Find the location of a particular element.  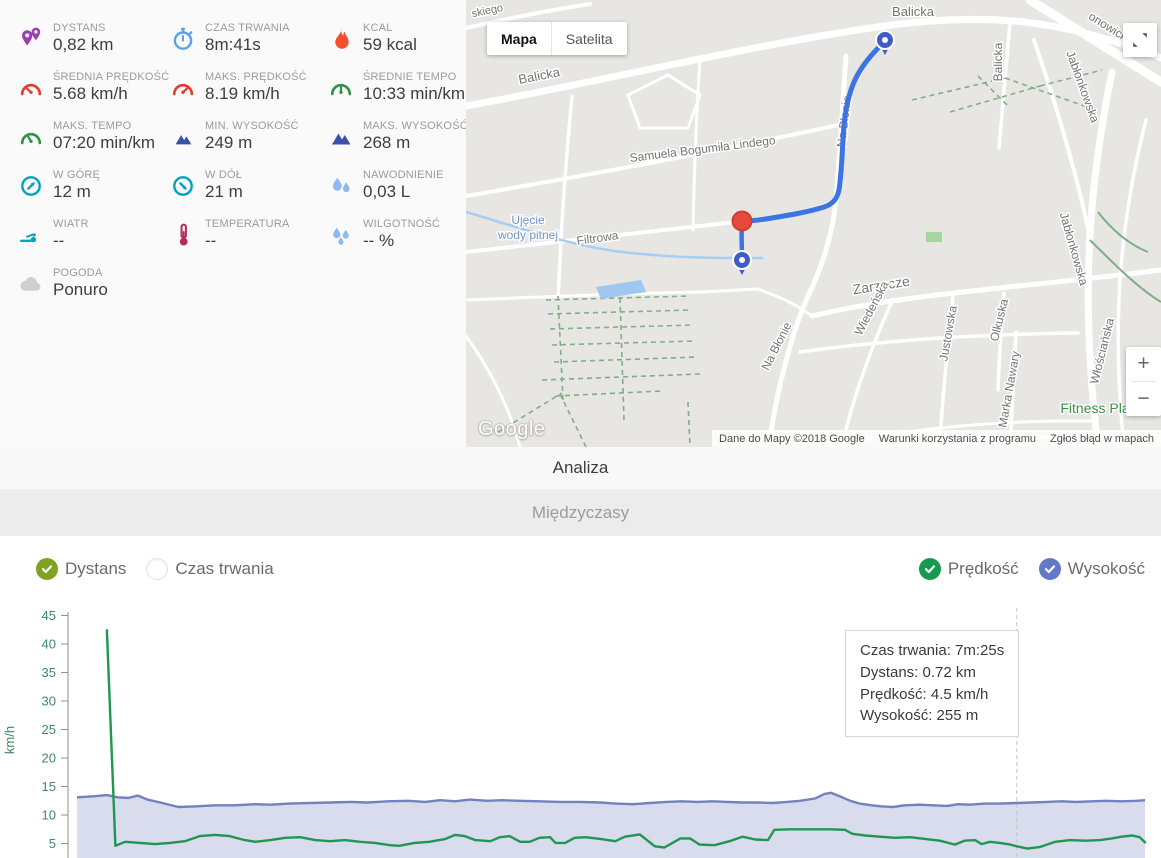

stat-label: MAKS. WYSOKOŚĆ is located at coordinates (415, 125).